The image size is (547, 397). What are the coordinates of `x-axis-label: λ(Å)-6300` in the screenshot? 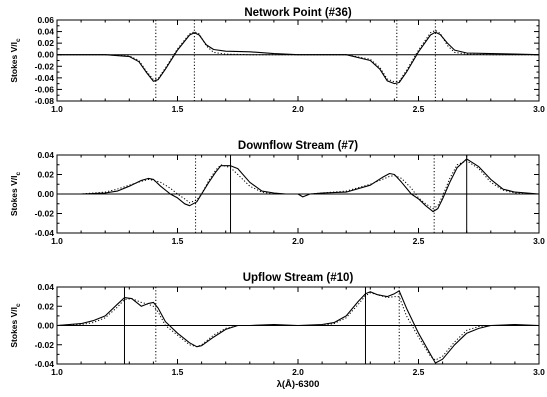 It's located at (298, 384).